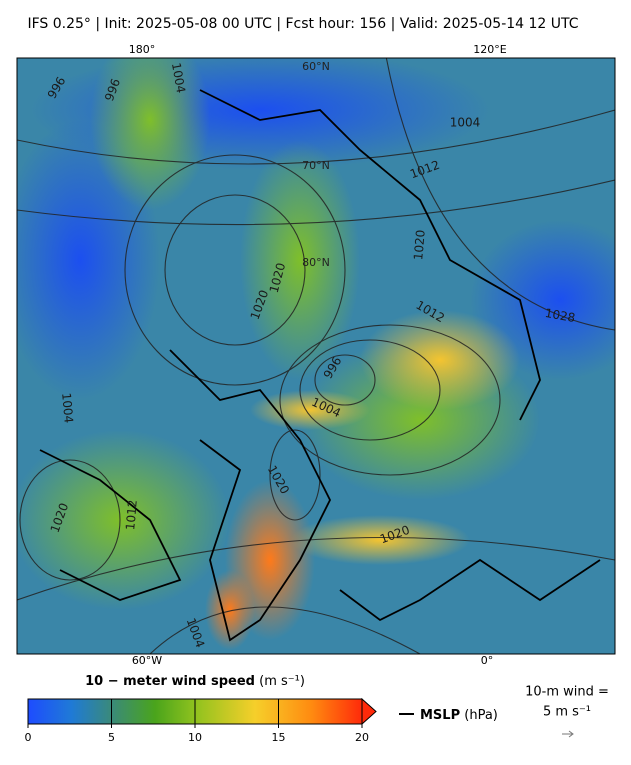  What do you see at coordinates (440, 715) in the screenshot?
I see `mslp-legend-bold: MSLP` at bounding box center [440, 715].